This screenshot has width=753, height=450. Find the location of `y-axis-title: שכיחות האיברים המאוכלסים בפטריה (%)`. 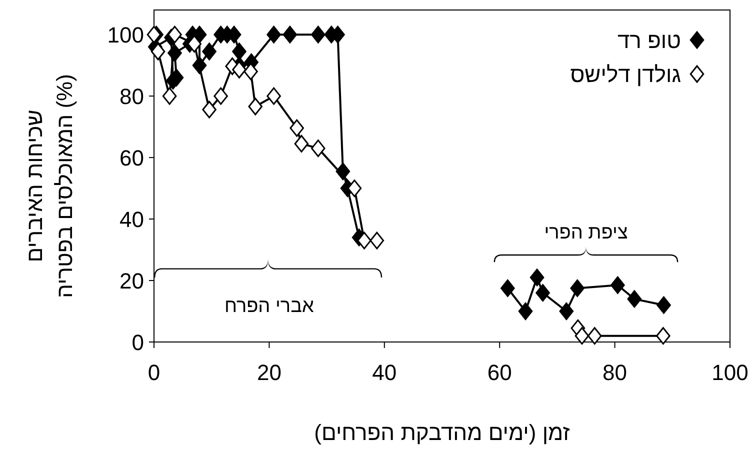

y-axis-title: שכיחות האיברים המאוכלסים בפטריה (%) is located at coordinates (49, 186).